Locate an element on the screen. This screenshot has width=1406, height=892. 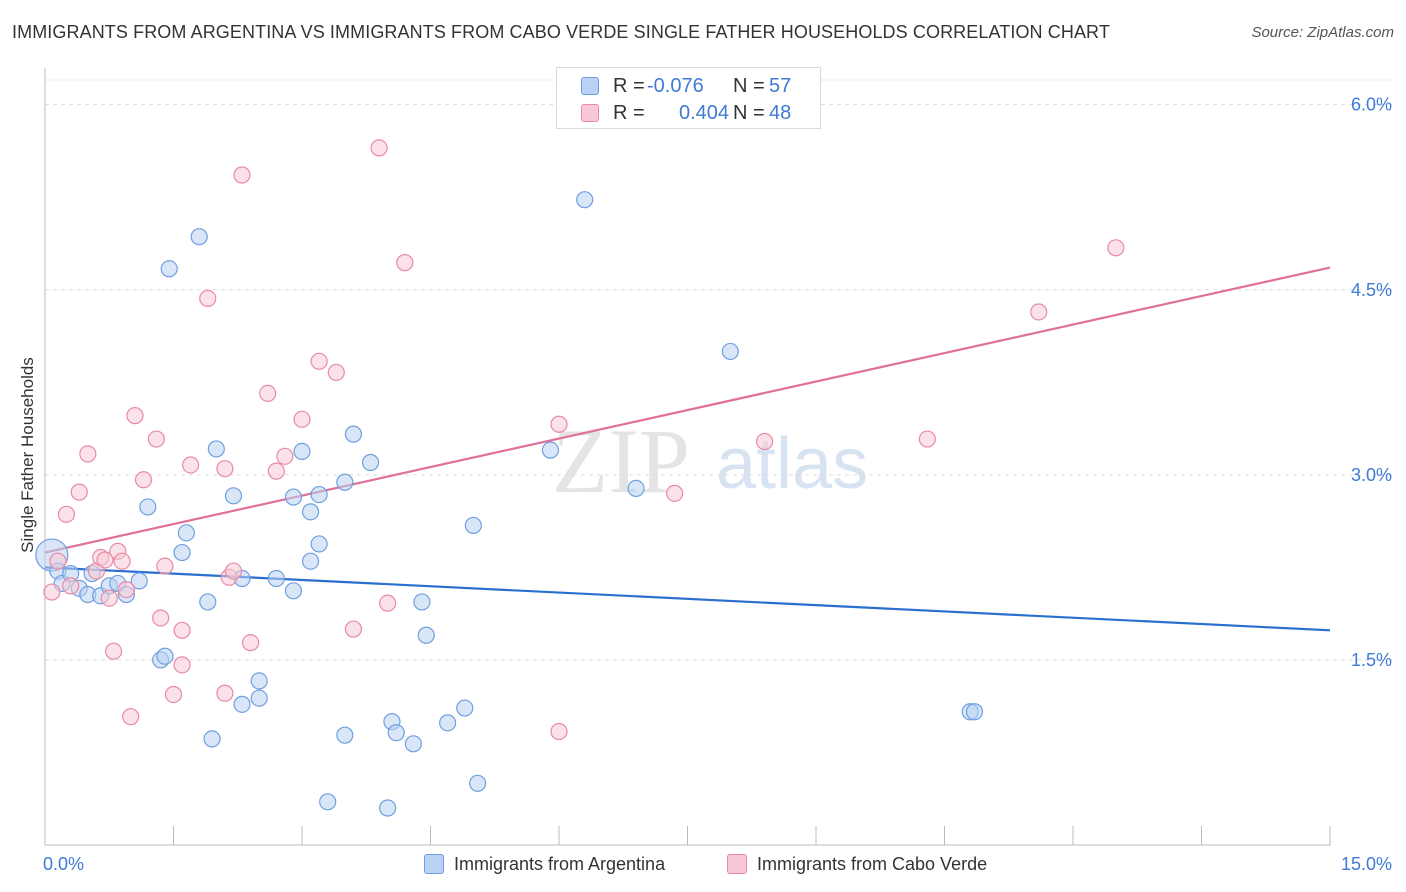
legend-label: Immigrants from Cabo Verde is located at coordinates (872, 863).